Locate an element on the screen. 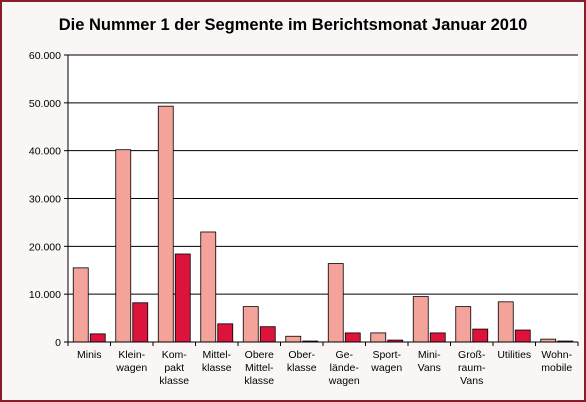 Image resolution: width=586 pixels, height=402 pixels. x-tick-label: Obere Mittel-klasse is located at coordinates (259, 368).